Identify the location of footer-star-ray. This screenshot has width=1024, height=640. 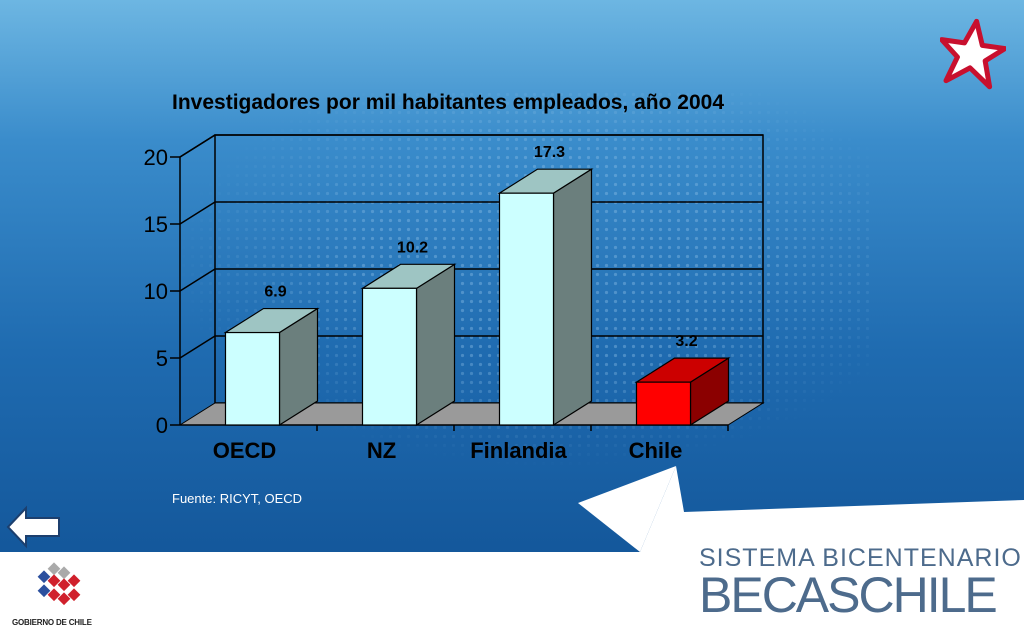
(627, 509).